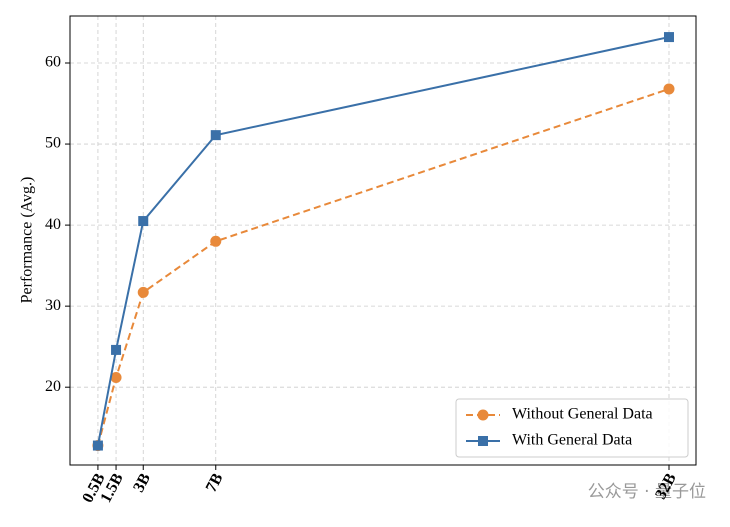  I want to click on y-axis-label: Performance (Avg.), so click(27, 240).